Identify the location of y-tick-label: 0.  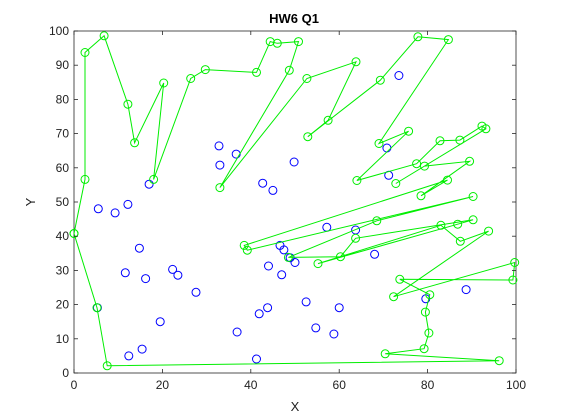
(65, 373).